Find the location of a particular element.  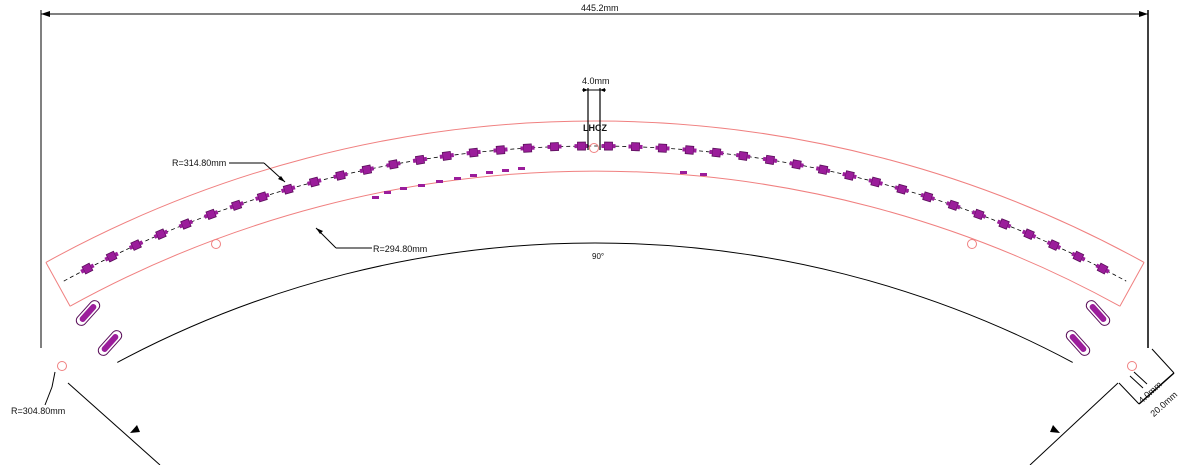

top-slot-dimension: 4.0mm LHCZ is located at coordinates (596, 113).